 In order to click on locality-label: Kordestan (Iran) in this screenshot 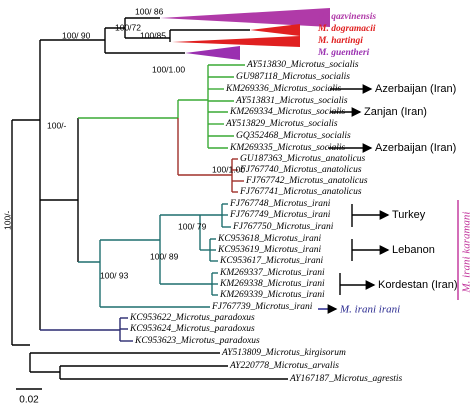, I will do `click(417, 285)`.